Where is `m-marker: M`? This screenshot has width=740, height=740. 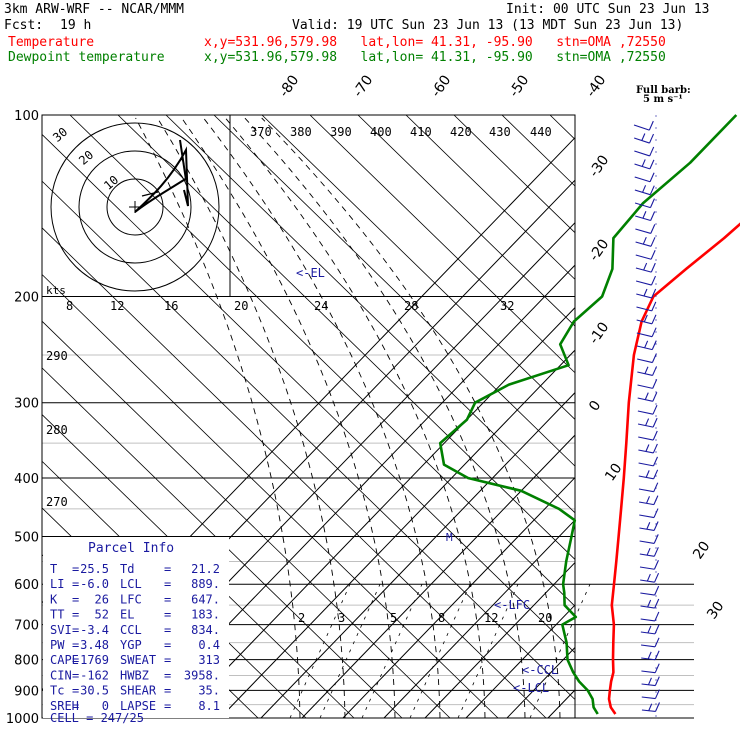 m-marker: M is located at coordinates (449, 537).